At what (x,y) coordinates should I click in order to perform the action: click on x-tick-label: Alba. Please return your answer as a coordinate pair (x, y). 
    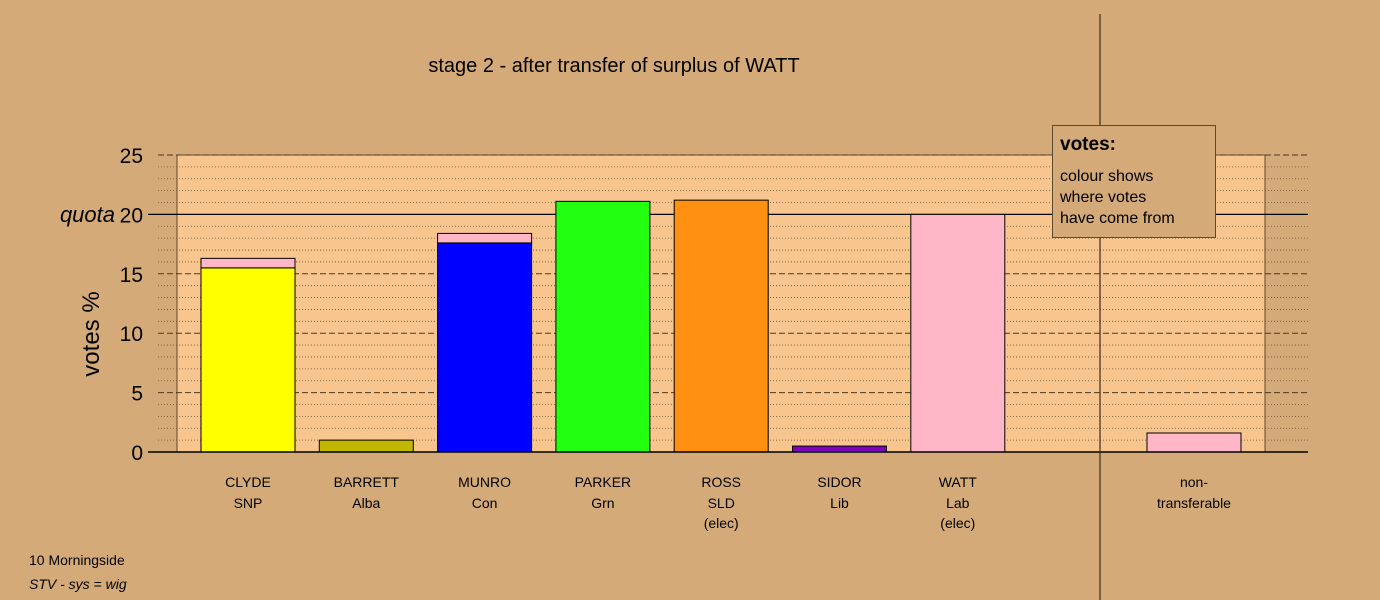
    Looking at the image, I should click on (366, 503).